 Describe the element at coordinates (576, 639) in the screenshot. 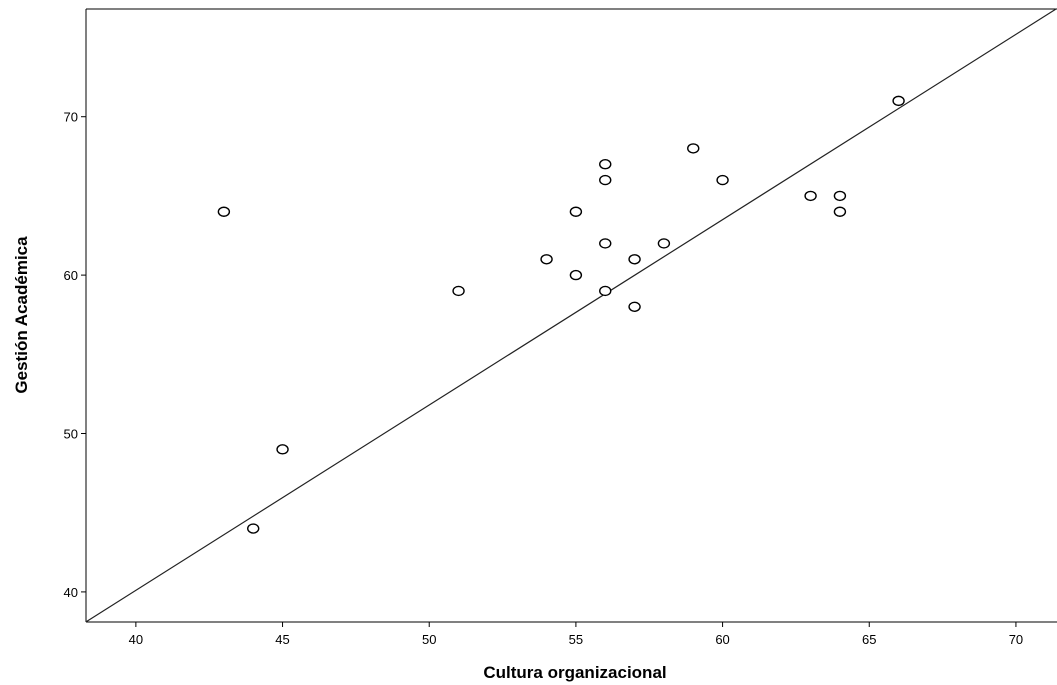

I see `x-tick-label: 55` at that location.